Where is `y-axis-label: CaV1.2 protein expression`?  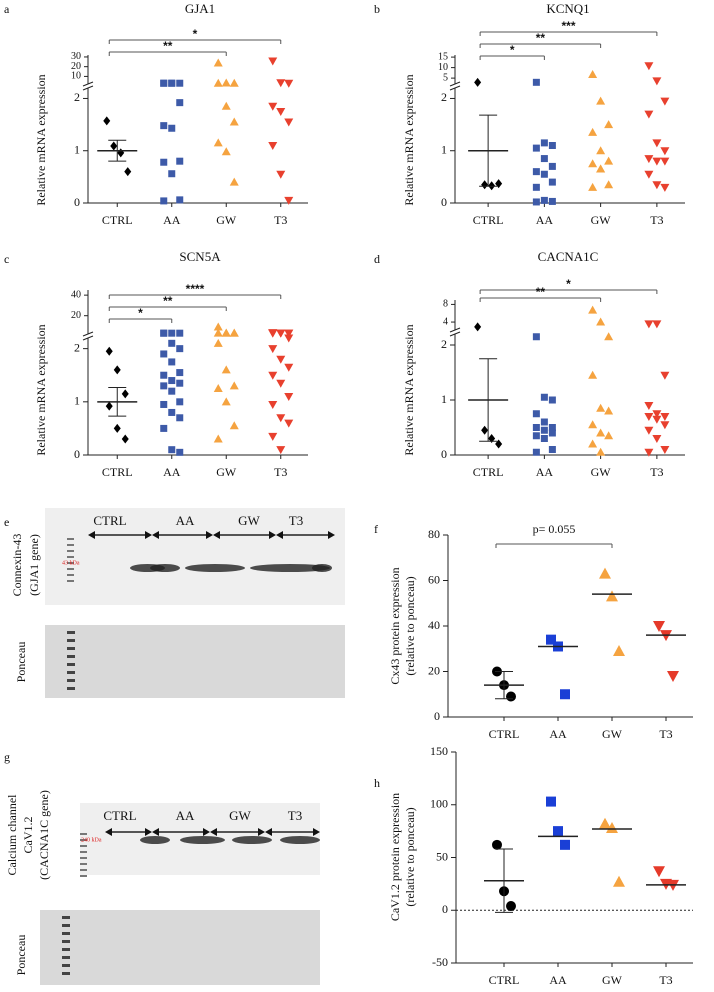
y-axis-label: CaV1.2 protein expression is located at coordinates (395, 857).